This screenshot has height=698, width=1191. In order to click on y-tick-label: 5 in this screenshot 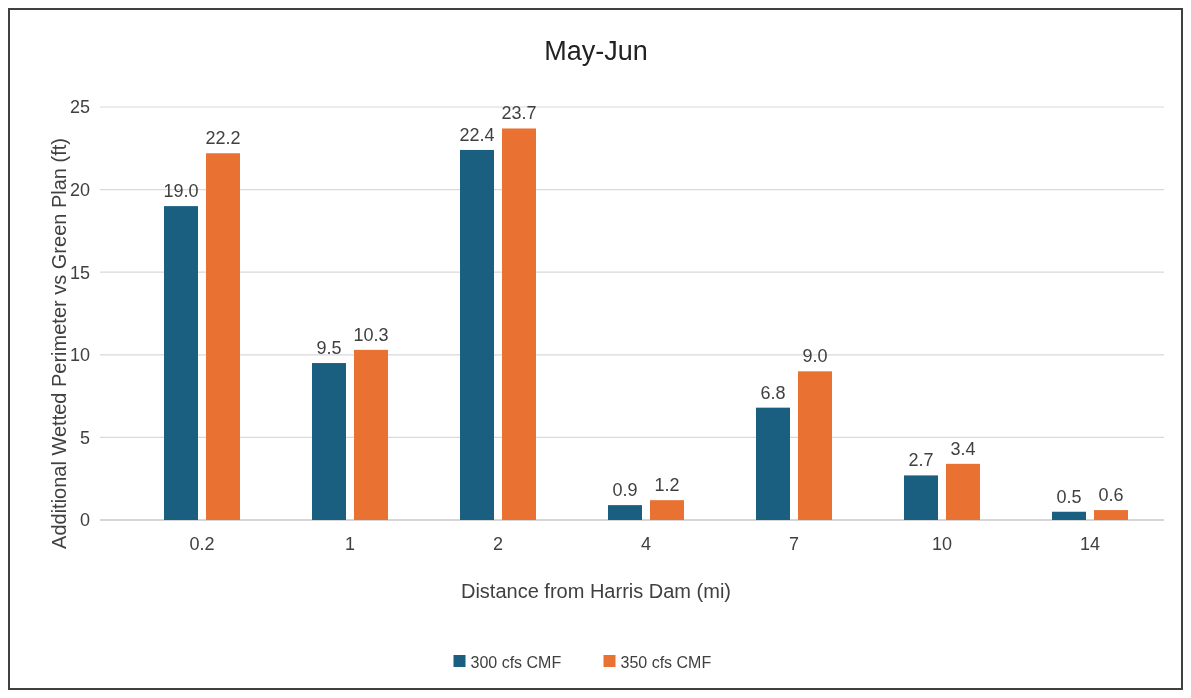, I will do `click(84, 437)`.